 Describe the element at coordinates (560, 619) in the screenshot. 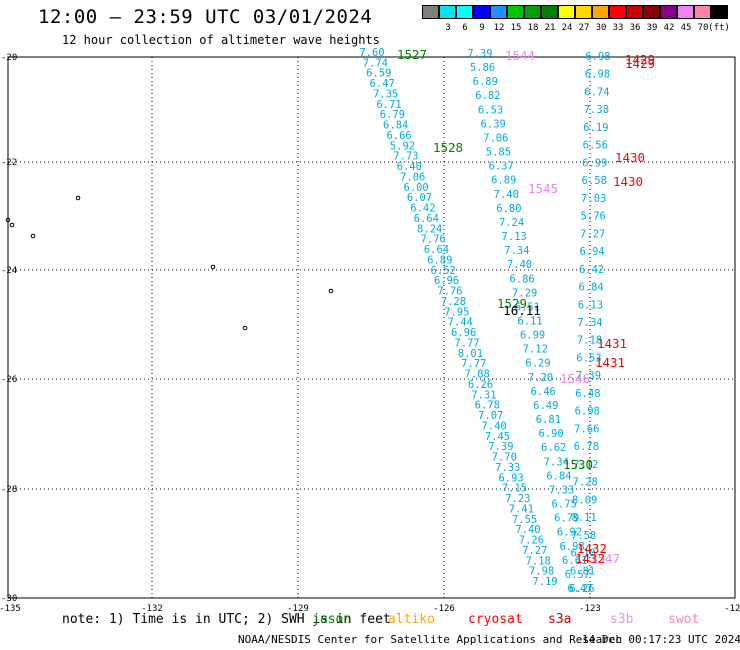

I see `mission-label: s3a` at that location.